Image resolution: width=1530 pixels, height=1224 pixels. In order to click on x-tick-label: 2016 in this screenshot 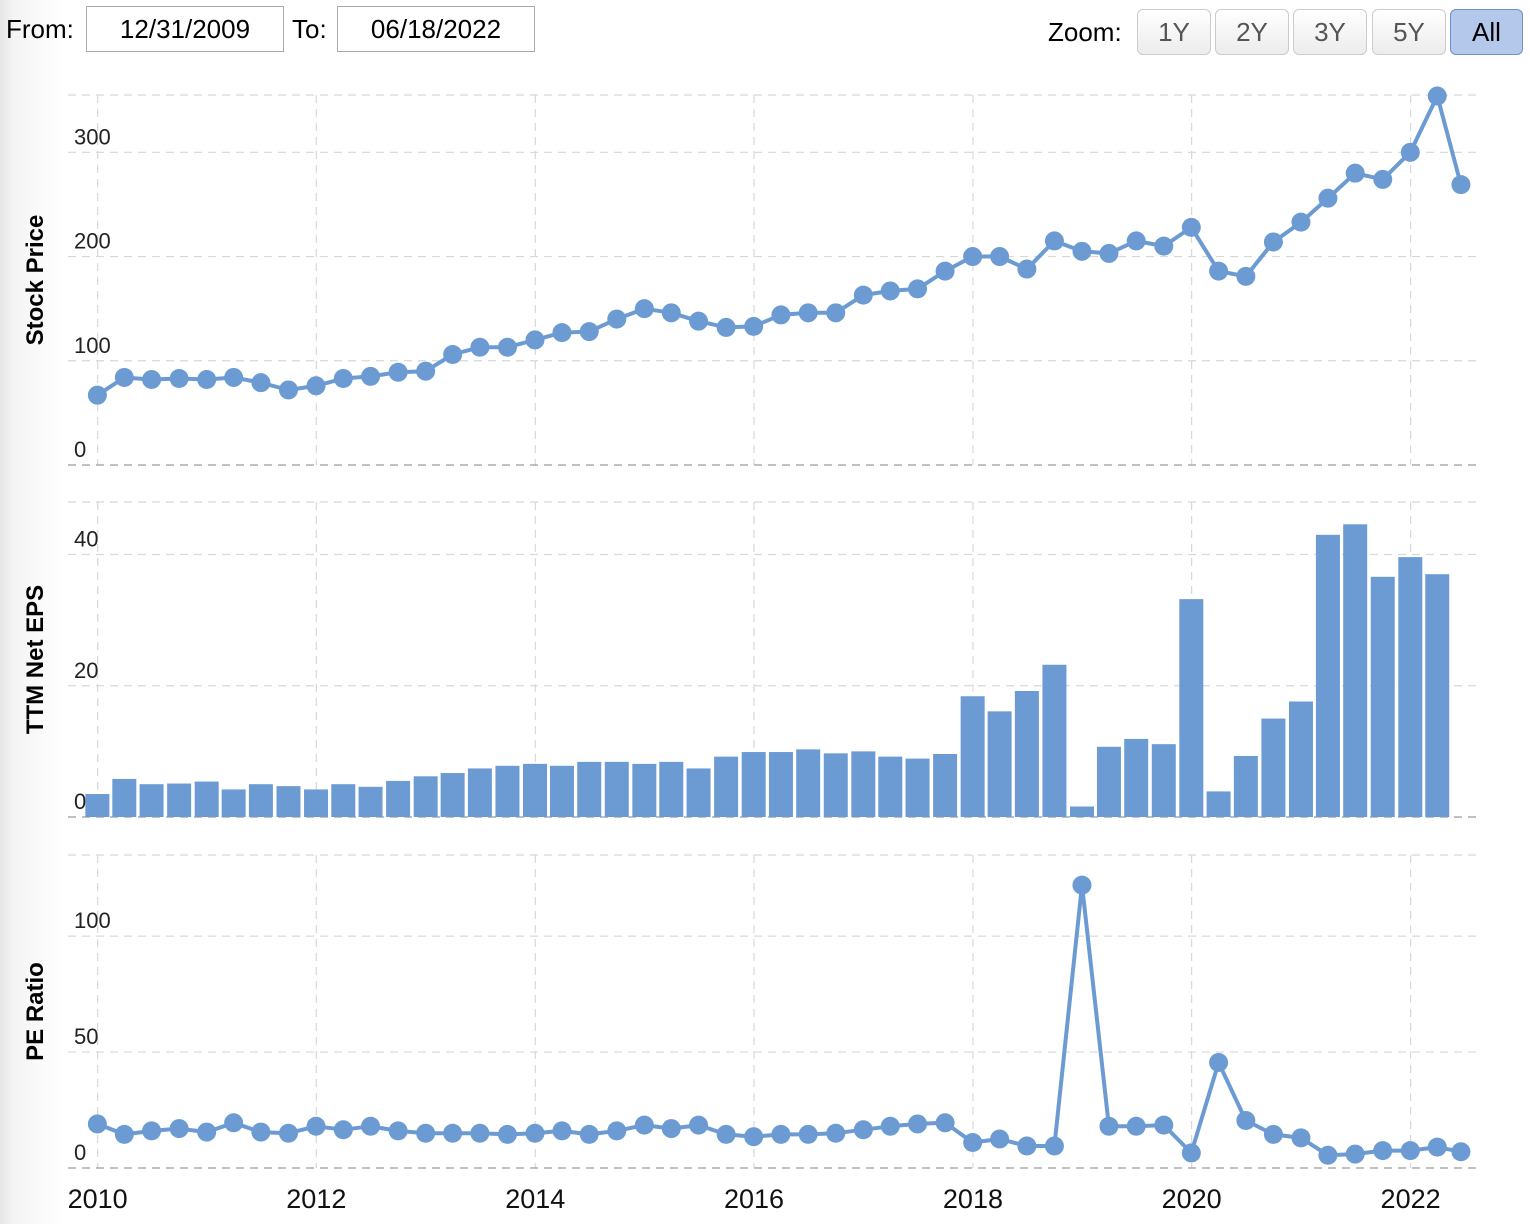, I will do `click(754, 1199)`.